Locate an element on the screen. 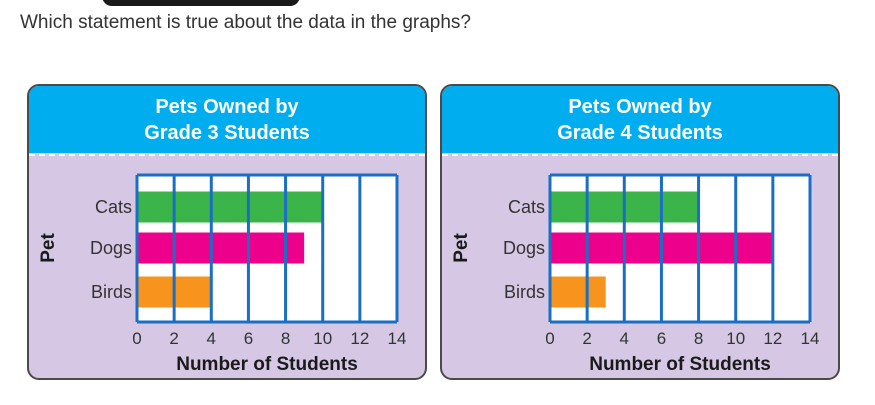 Image resolution: width=875 pixels, height=405 pixels. chart-title-line-2: Grade 4 Students is located at coordinates (640, 132).